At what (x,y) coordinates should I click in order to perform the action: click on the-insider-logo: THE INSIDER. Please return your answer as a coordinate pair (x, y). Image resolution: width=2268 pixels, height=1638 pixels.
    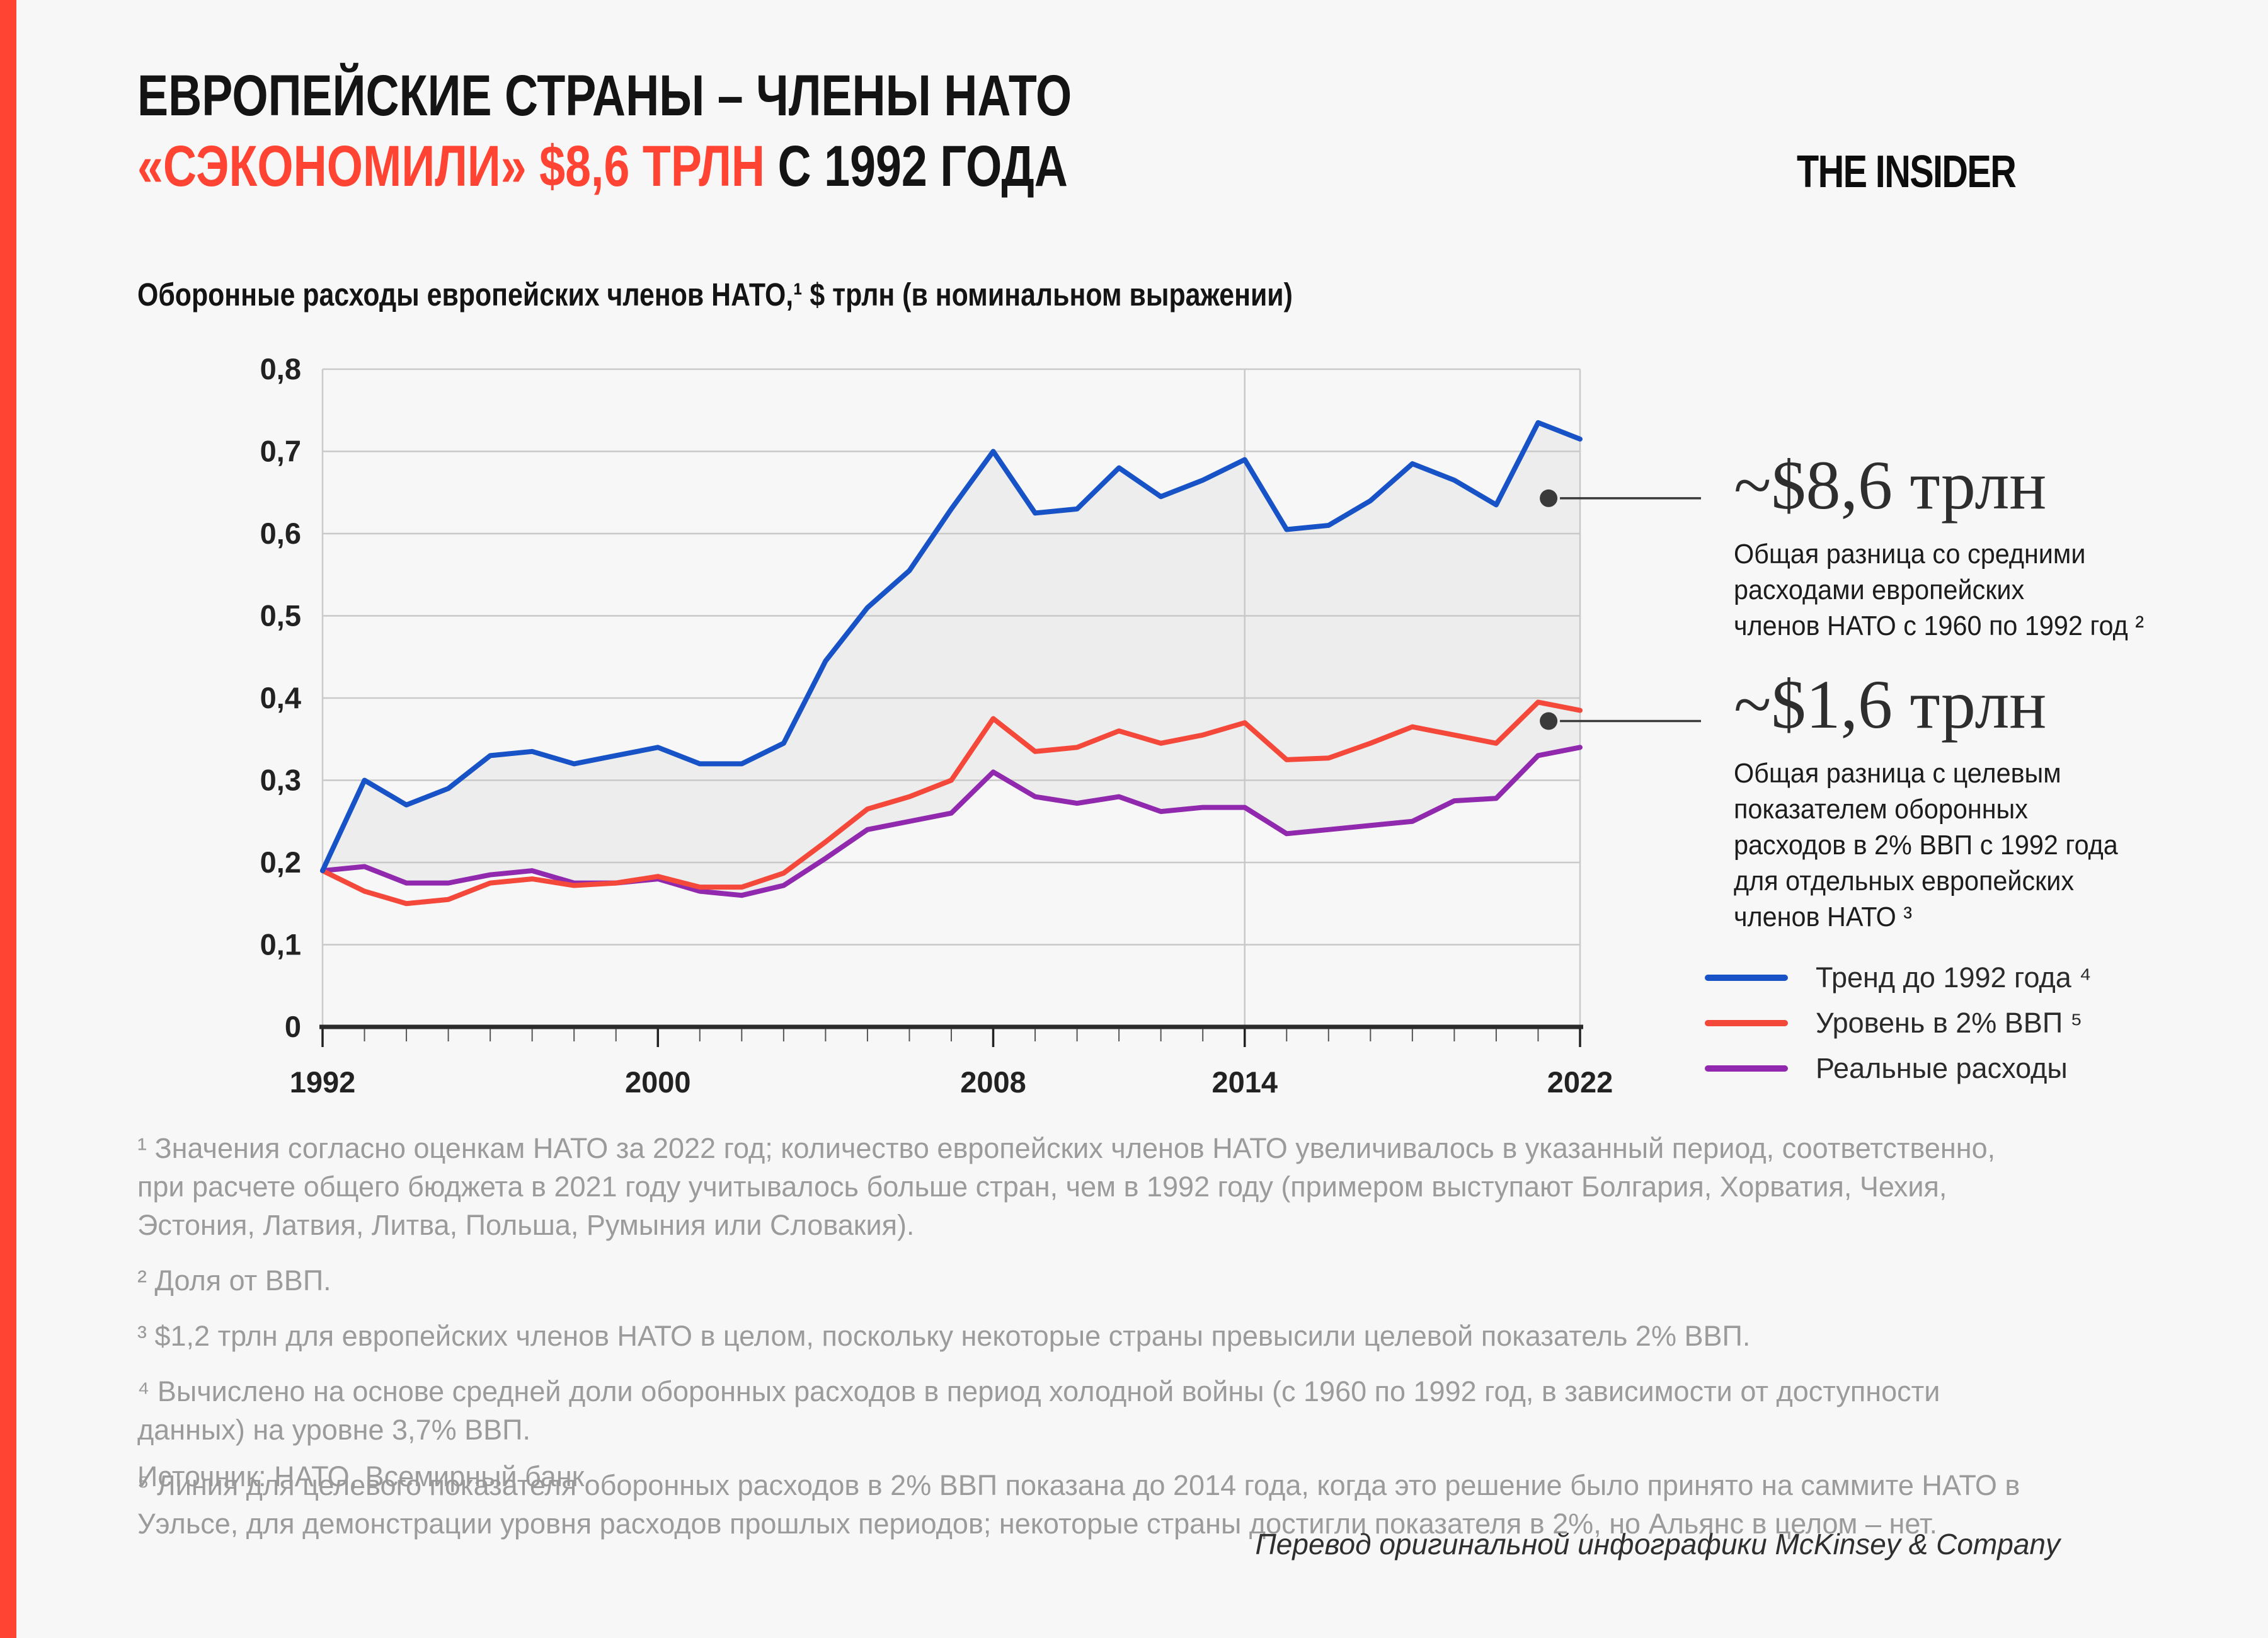
    Looking at the image, I should click on (1907, 172).